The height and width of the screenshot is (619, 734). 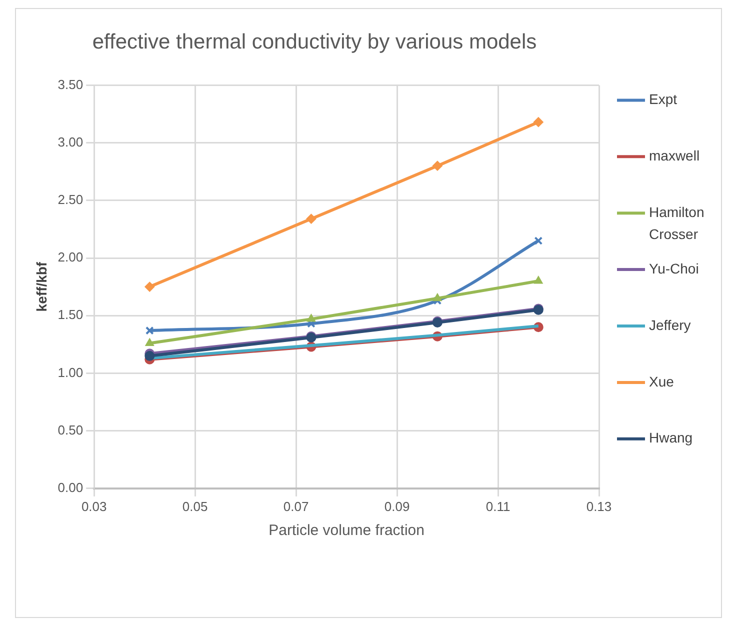 I want to click on x-tick-label: 0.03, so click(x=94, y=506).